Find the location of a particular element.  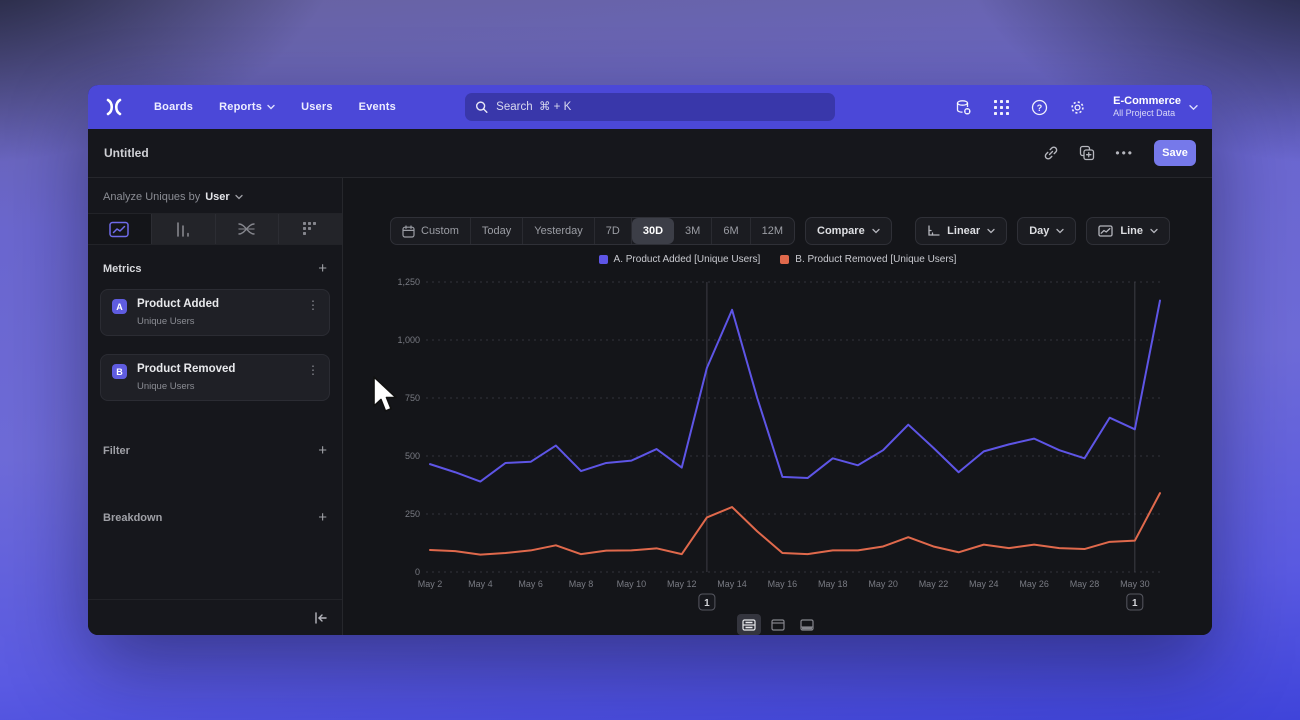

add-filter-button: + is located at coordinates (322, 450).